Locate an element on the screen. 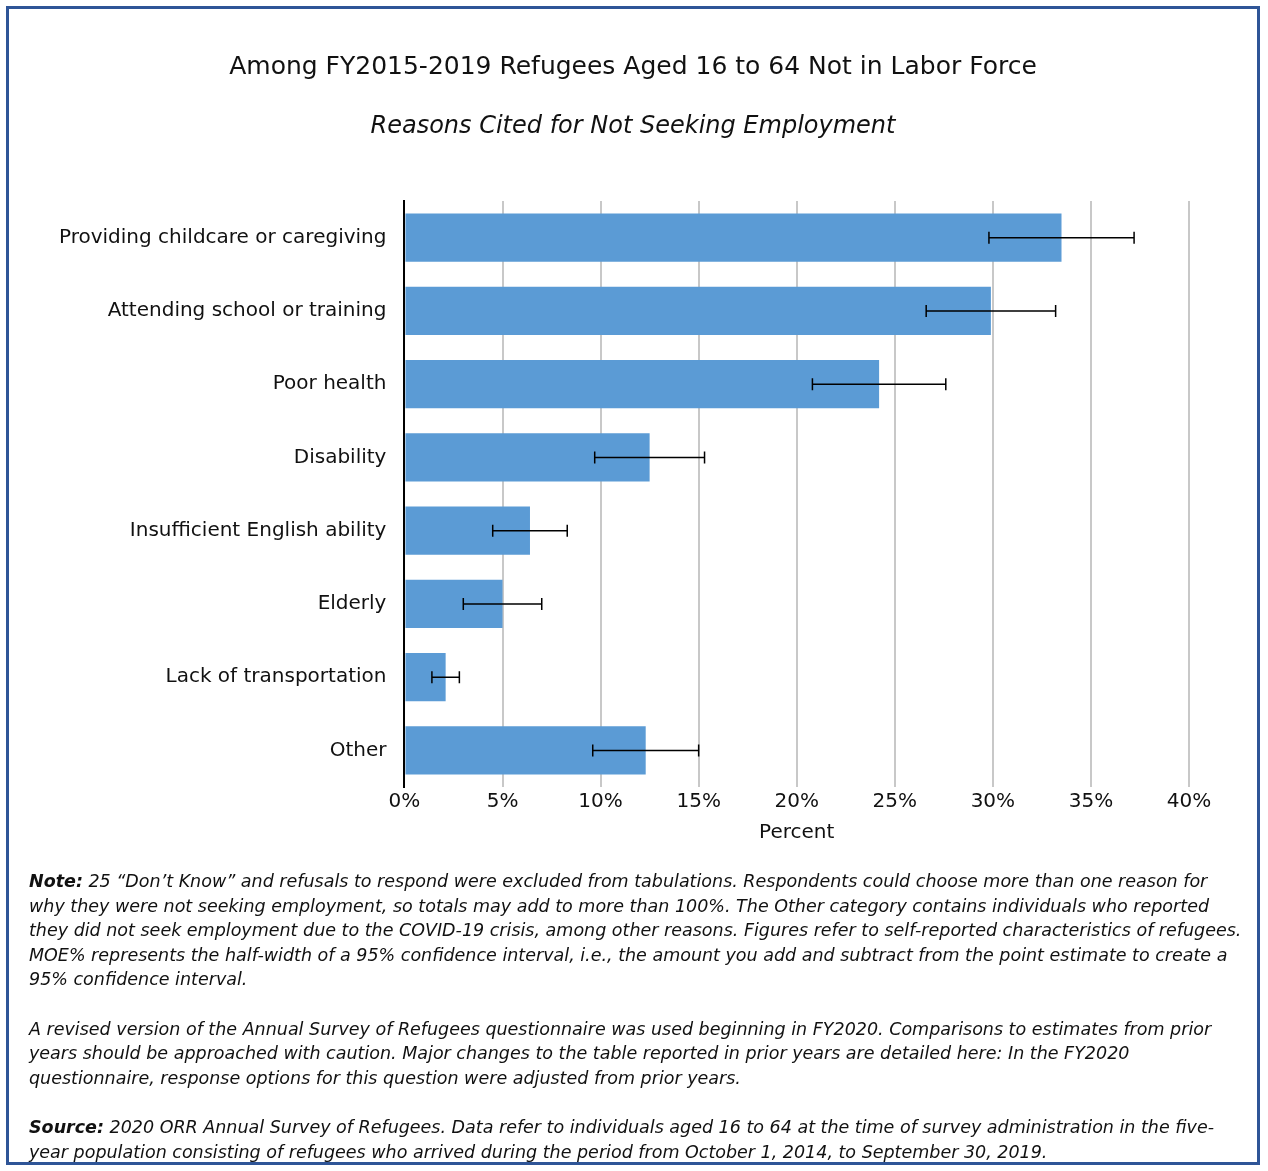  source-note: Source: 2020 ORR Annual Survey of Refugees. Data refer to individuals aged 16 to 64 at the time of survey administration in the five-year population consisting of refugees who arrived during the period from October 1, 2014, to September 30, 2019. is located at coordinates (622, 1140).